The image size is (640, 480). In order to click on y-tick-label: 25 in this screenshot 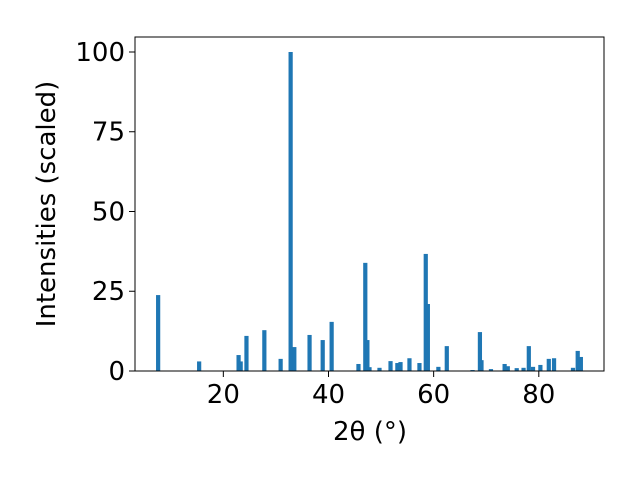, I will do `click(108, 292)`.